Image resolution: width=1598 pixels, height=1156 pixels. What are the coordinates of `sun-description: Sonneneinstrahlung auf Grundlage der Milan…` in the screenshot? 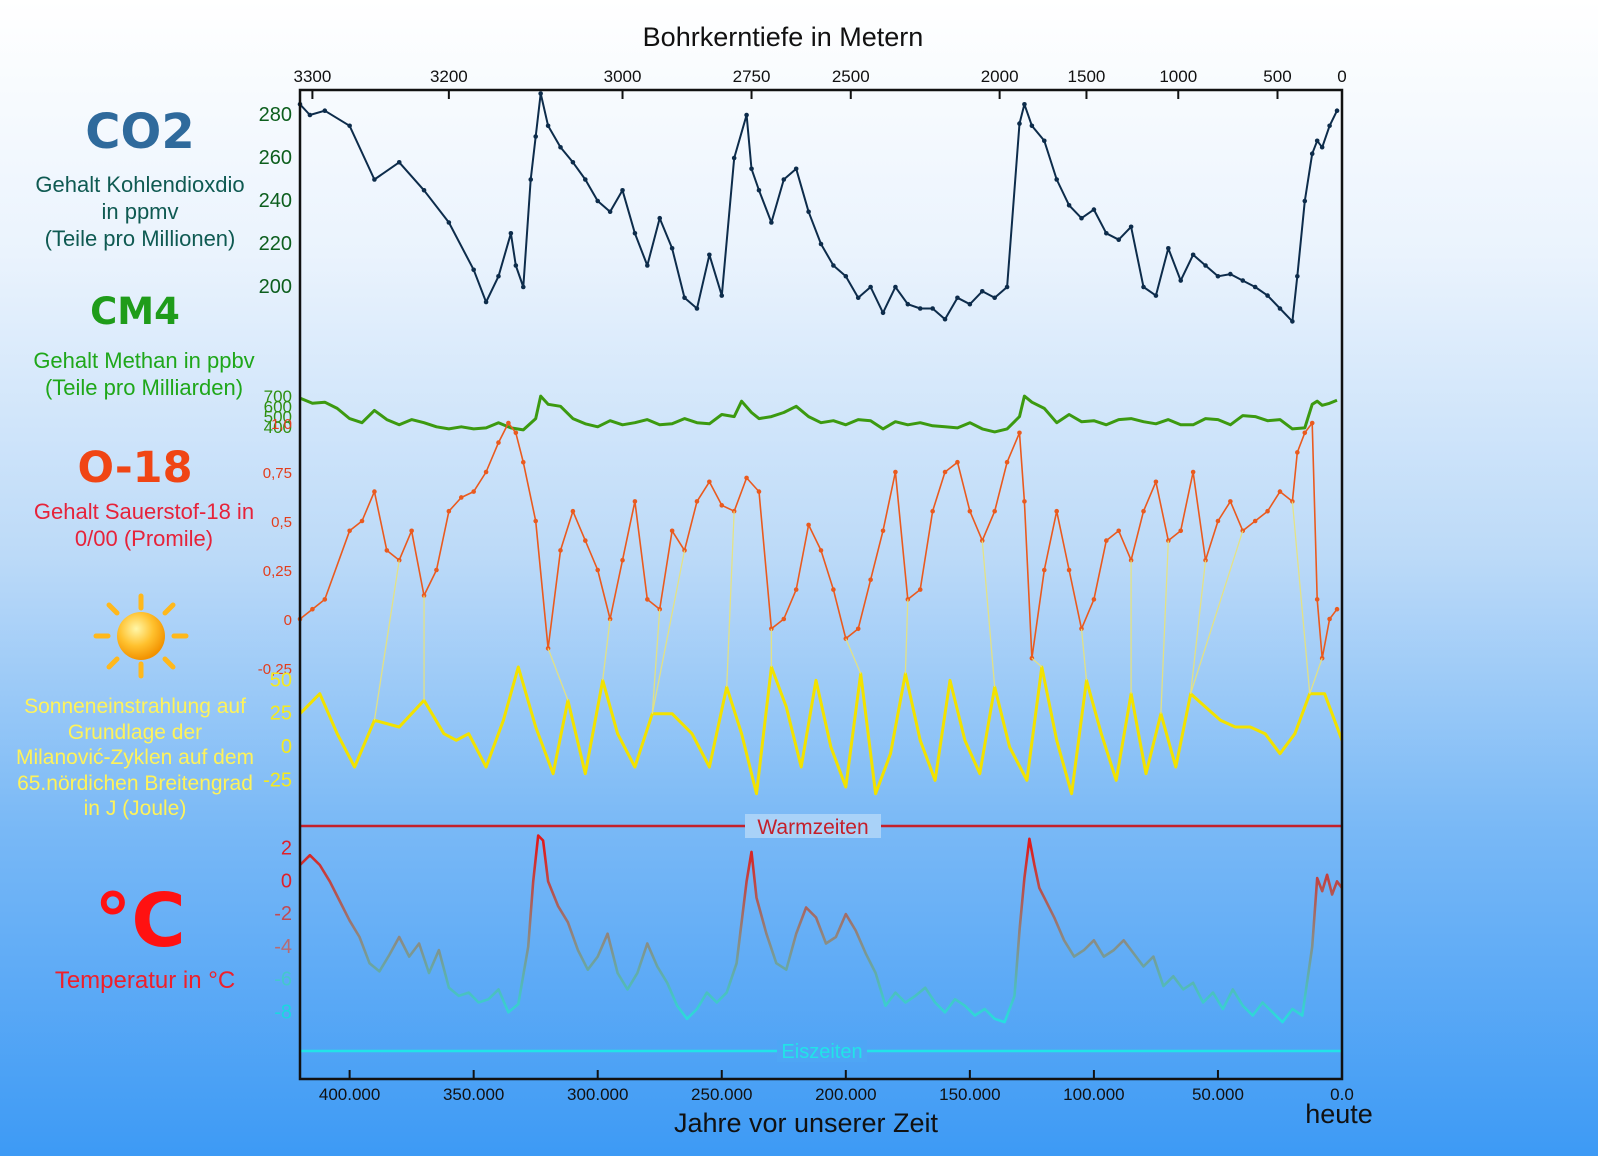 It's located at (135, 758).